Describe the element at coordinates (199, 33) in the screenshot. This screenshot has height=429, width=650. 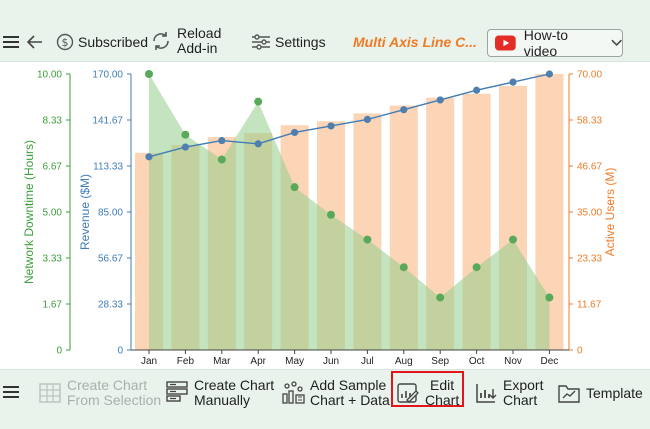
I see `reload-label-line1: Reload` at that location.